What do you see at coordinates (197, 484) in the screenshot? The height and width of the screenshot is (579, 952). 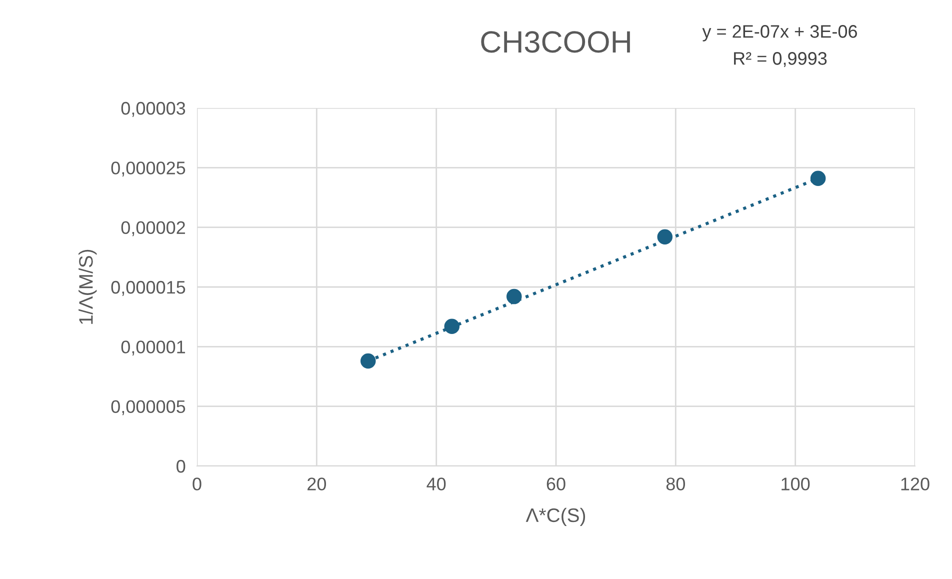 I see `x-tick-label: 0` at bounding box center [197, 484].